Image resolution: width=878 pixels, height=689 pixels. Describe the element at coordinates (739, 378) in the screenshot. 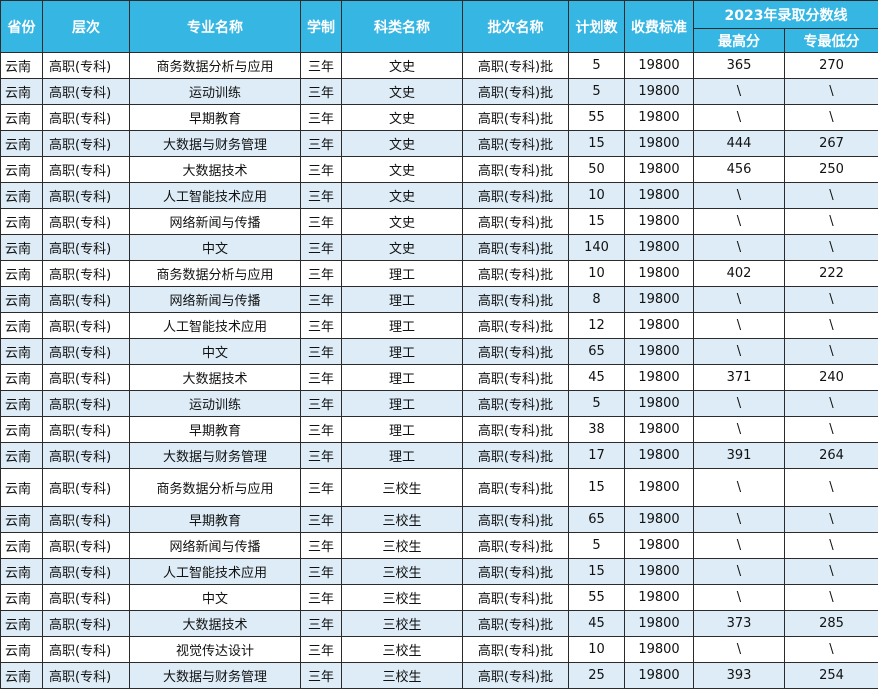

I see `cell-max-score: 371` at that location.